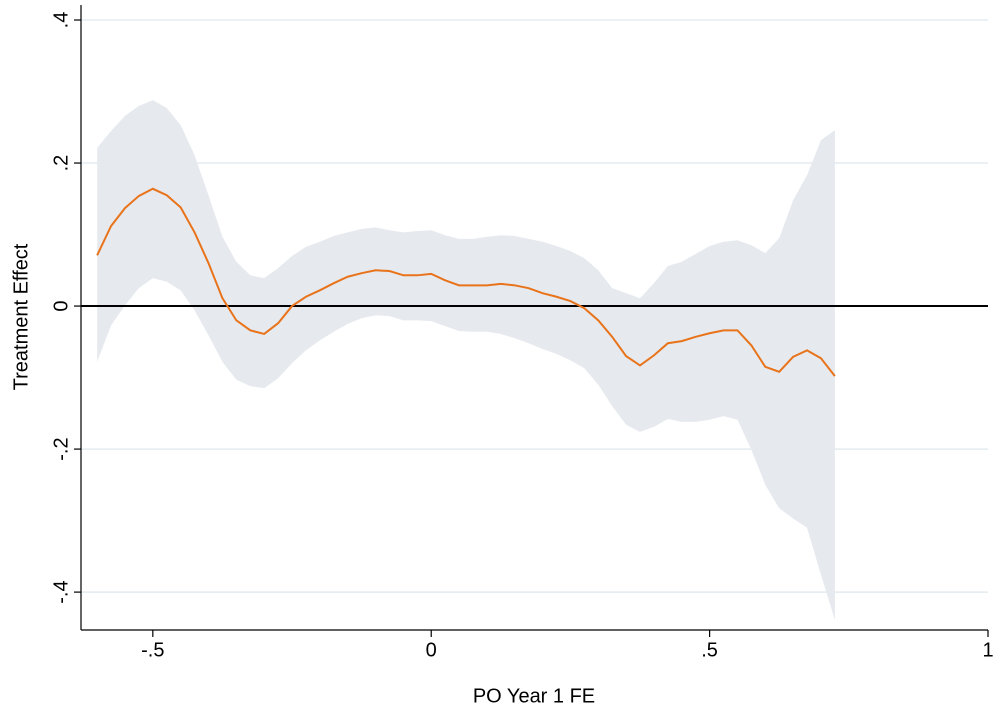 The height and width of the screenshot is (715, 998). Describe the element at coordinates (61, 20) in the screenshot. I see `y-tick-label: .4` at that location.